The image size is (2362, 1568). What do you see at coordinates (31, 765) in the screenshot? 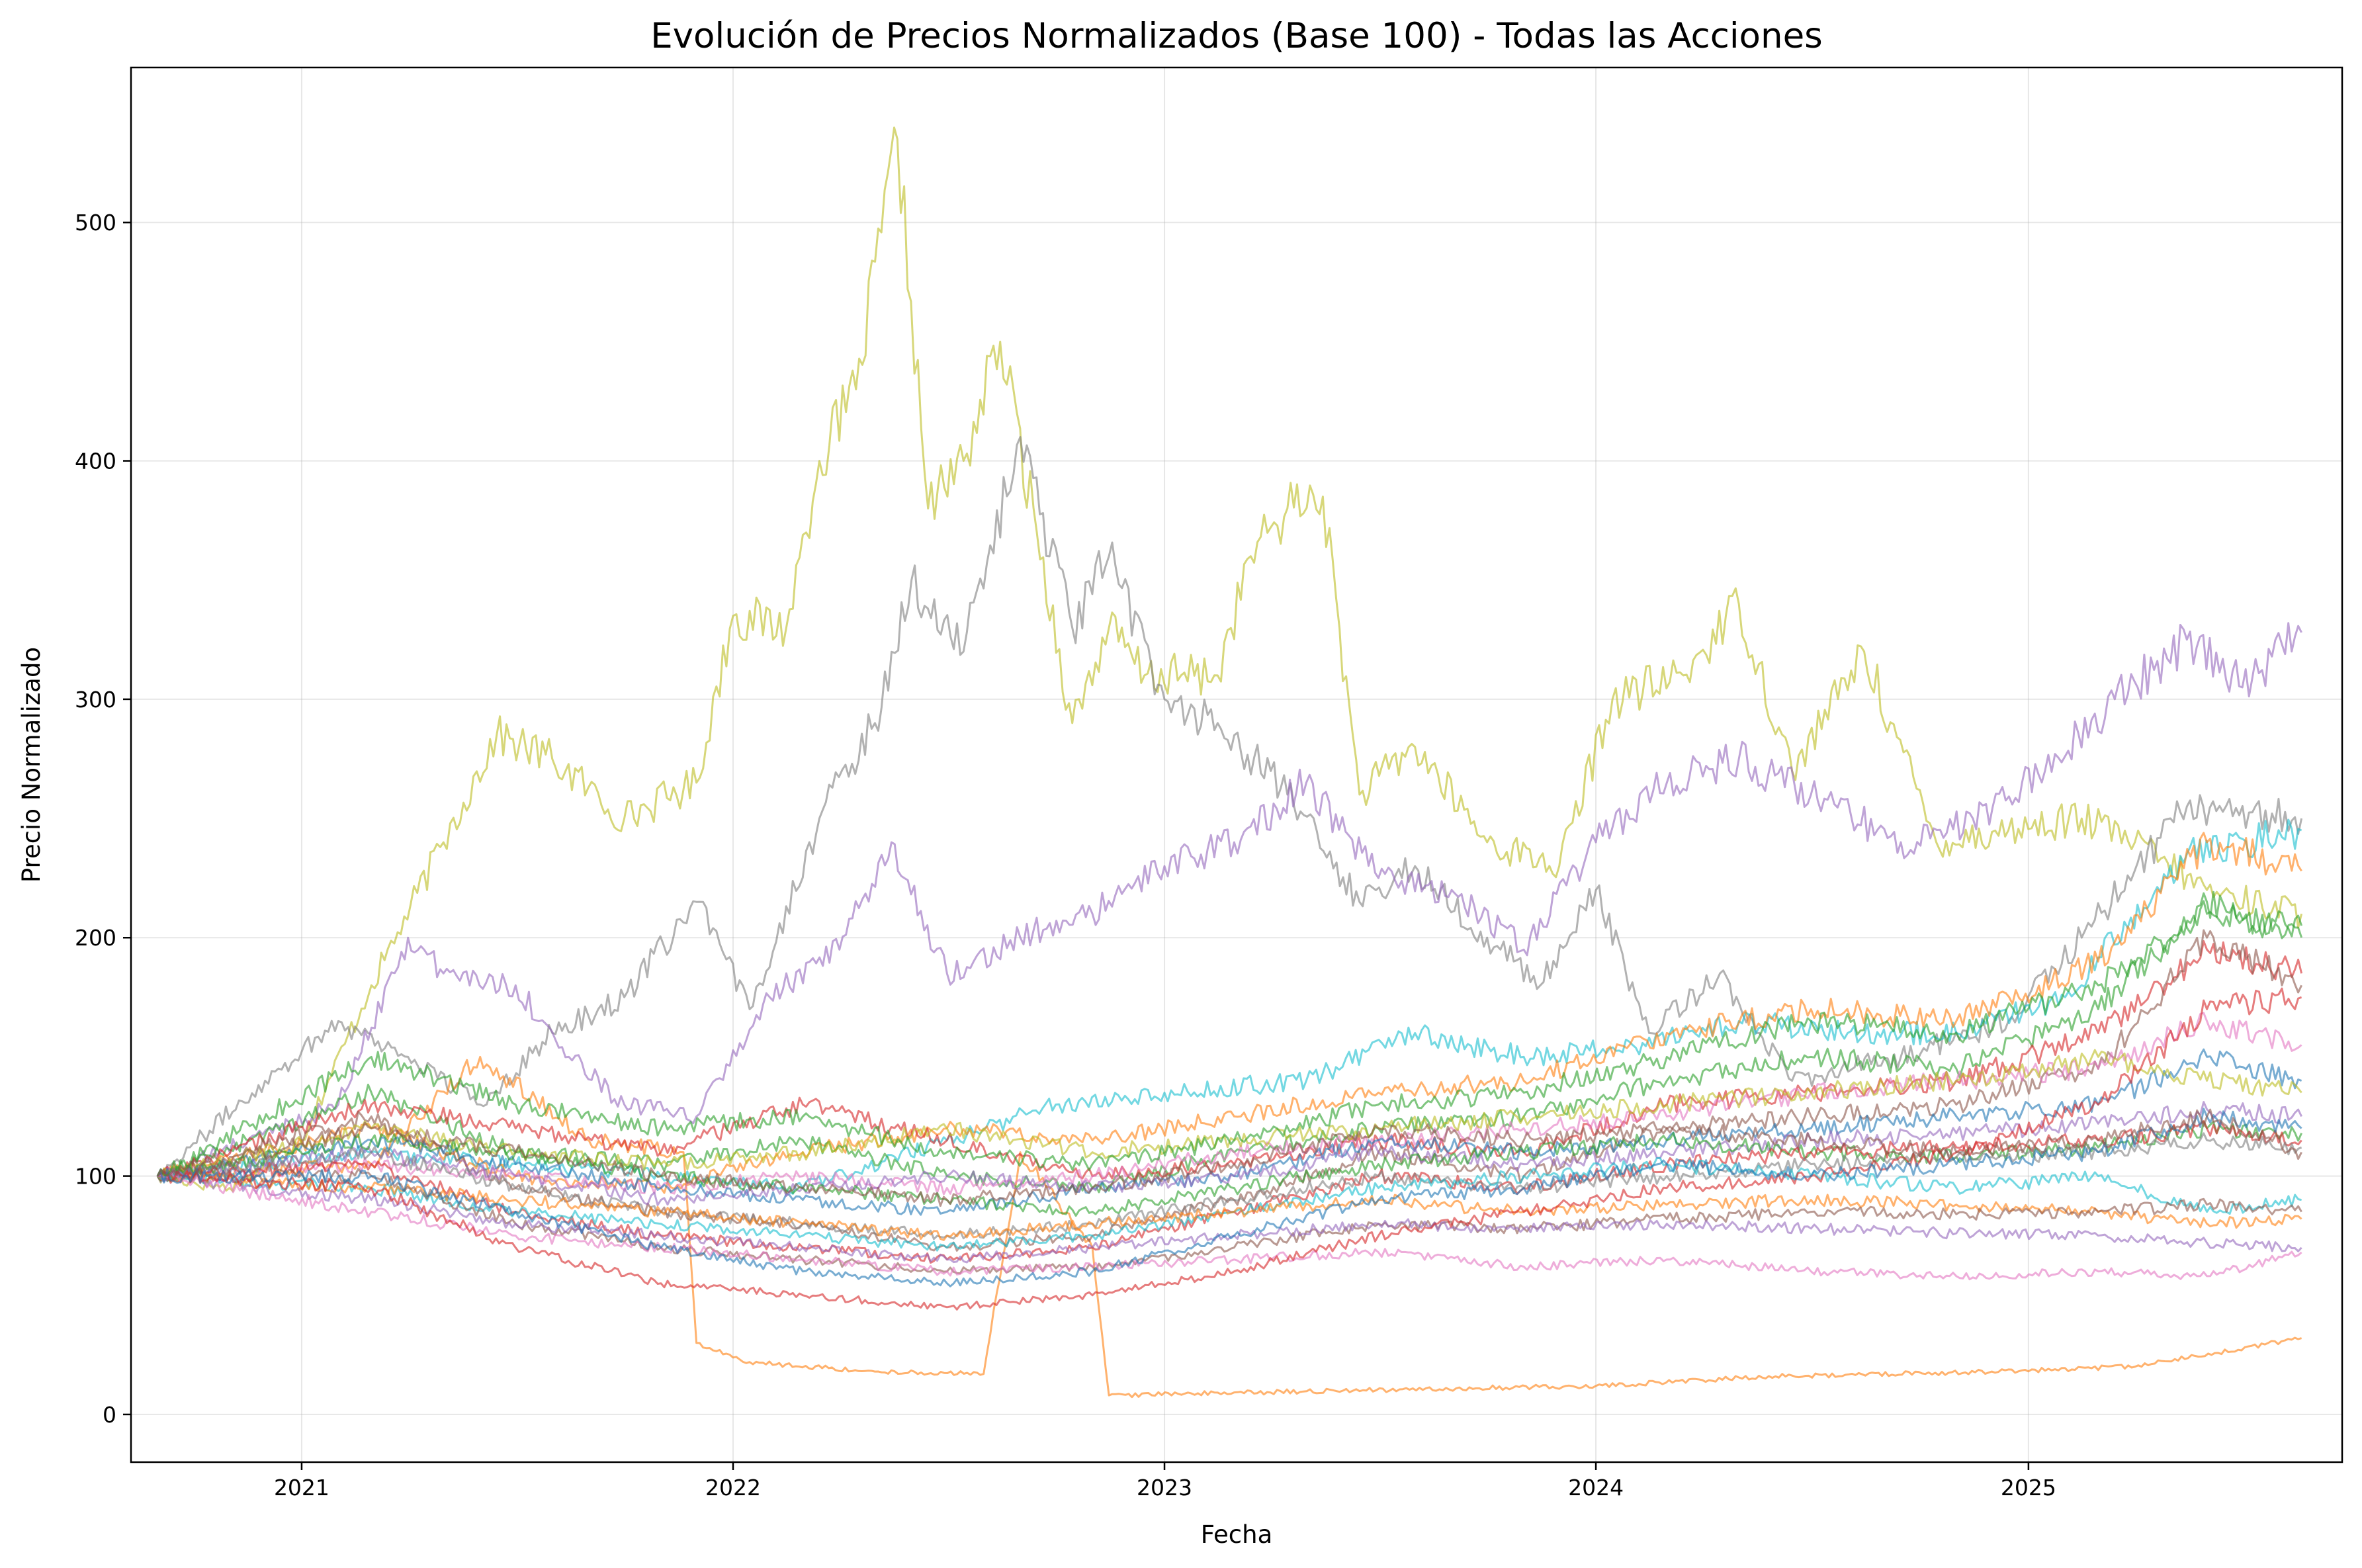
I see `y-axis-label: Precio Normalizado` at bounding box center [31, 765].